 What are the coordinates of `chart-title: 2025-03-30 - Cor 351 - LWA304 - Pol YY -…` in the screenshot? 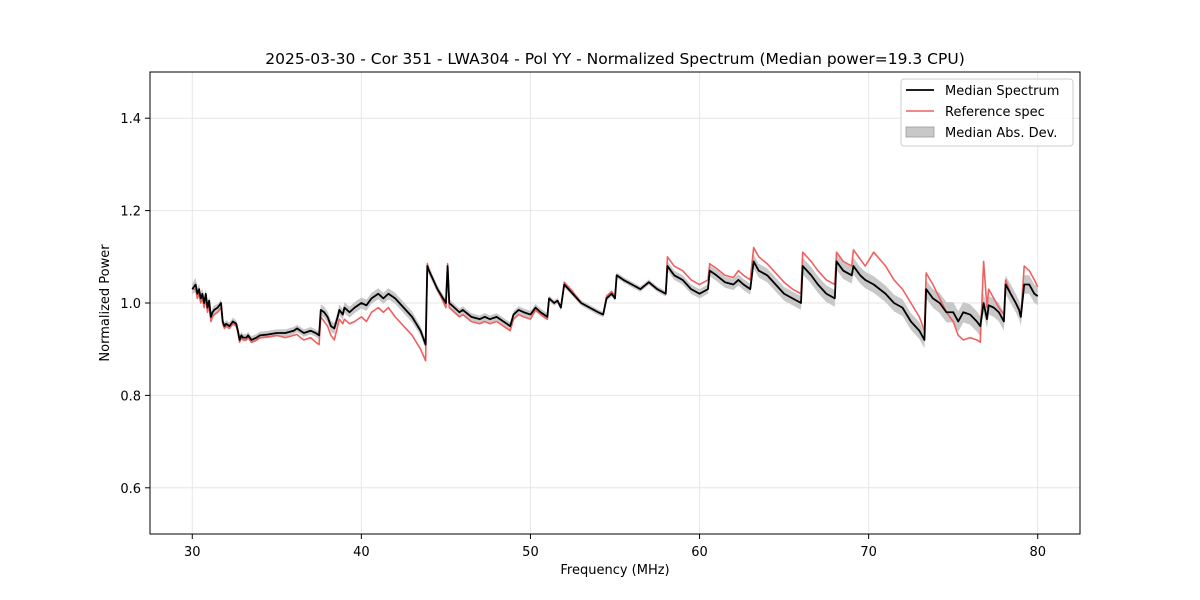 It's located at (615, 59).